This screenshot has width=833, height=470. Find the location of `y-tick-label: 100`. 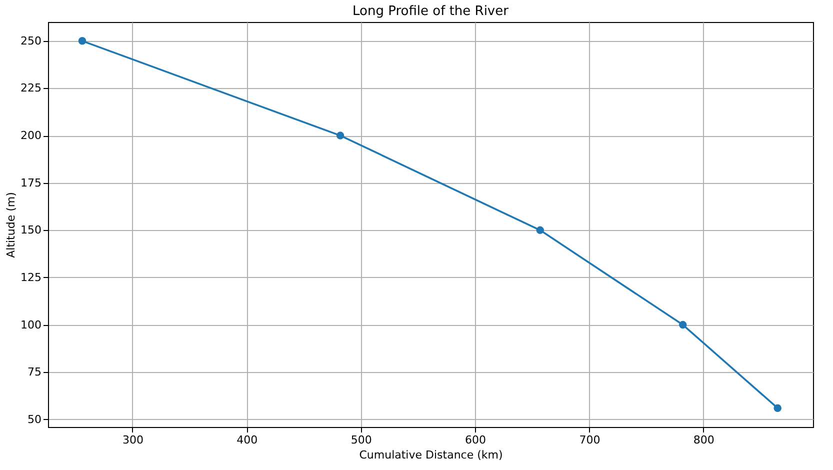

y-tick-label: 100 is located at coordinates (31, 325).